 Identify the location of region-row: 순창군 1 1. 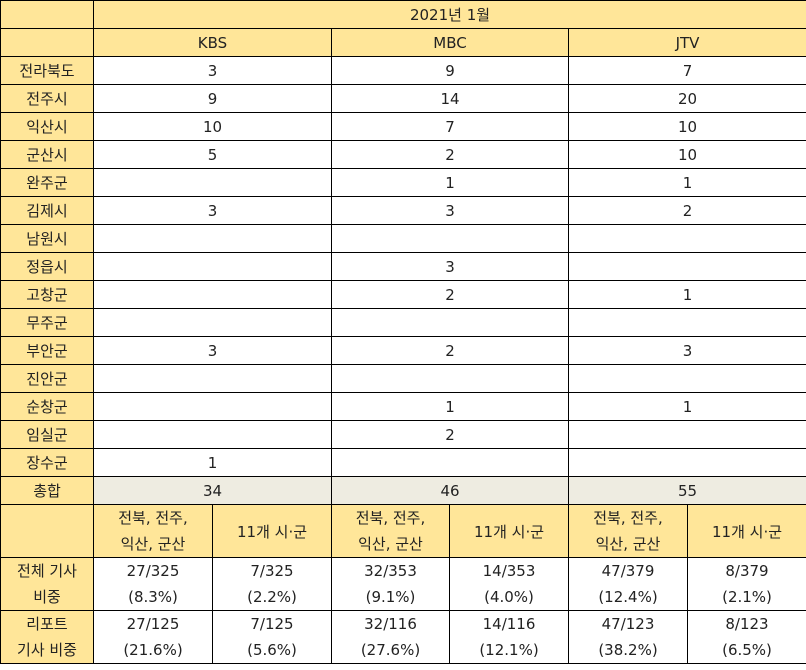
(403, 406).